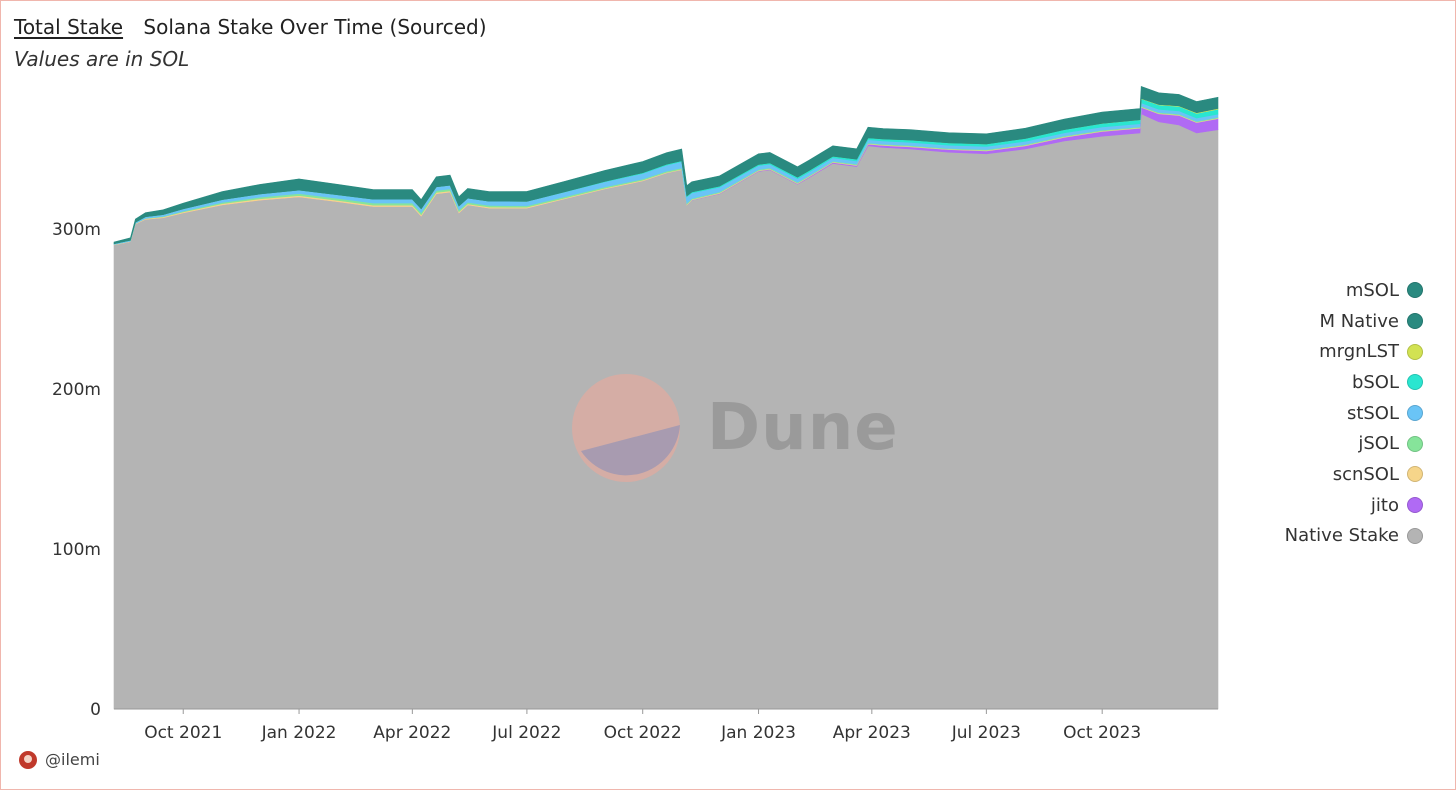 The width and height of the screenshot is (1456, 791). Describe the element at coordinates (76, 230) in the screenshot. I see `y-tick-label: 300m` at that location.